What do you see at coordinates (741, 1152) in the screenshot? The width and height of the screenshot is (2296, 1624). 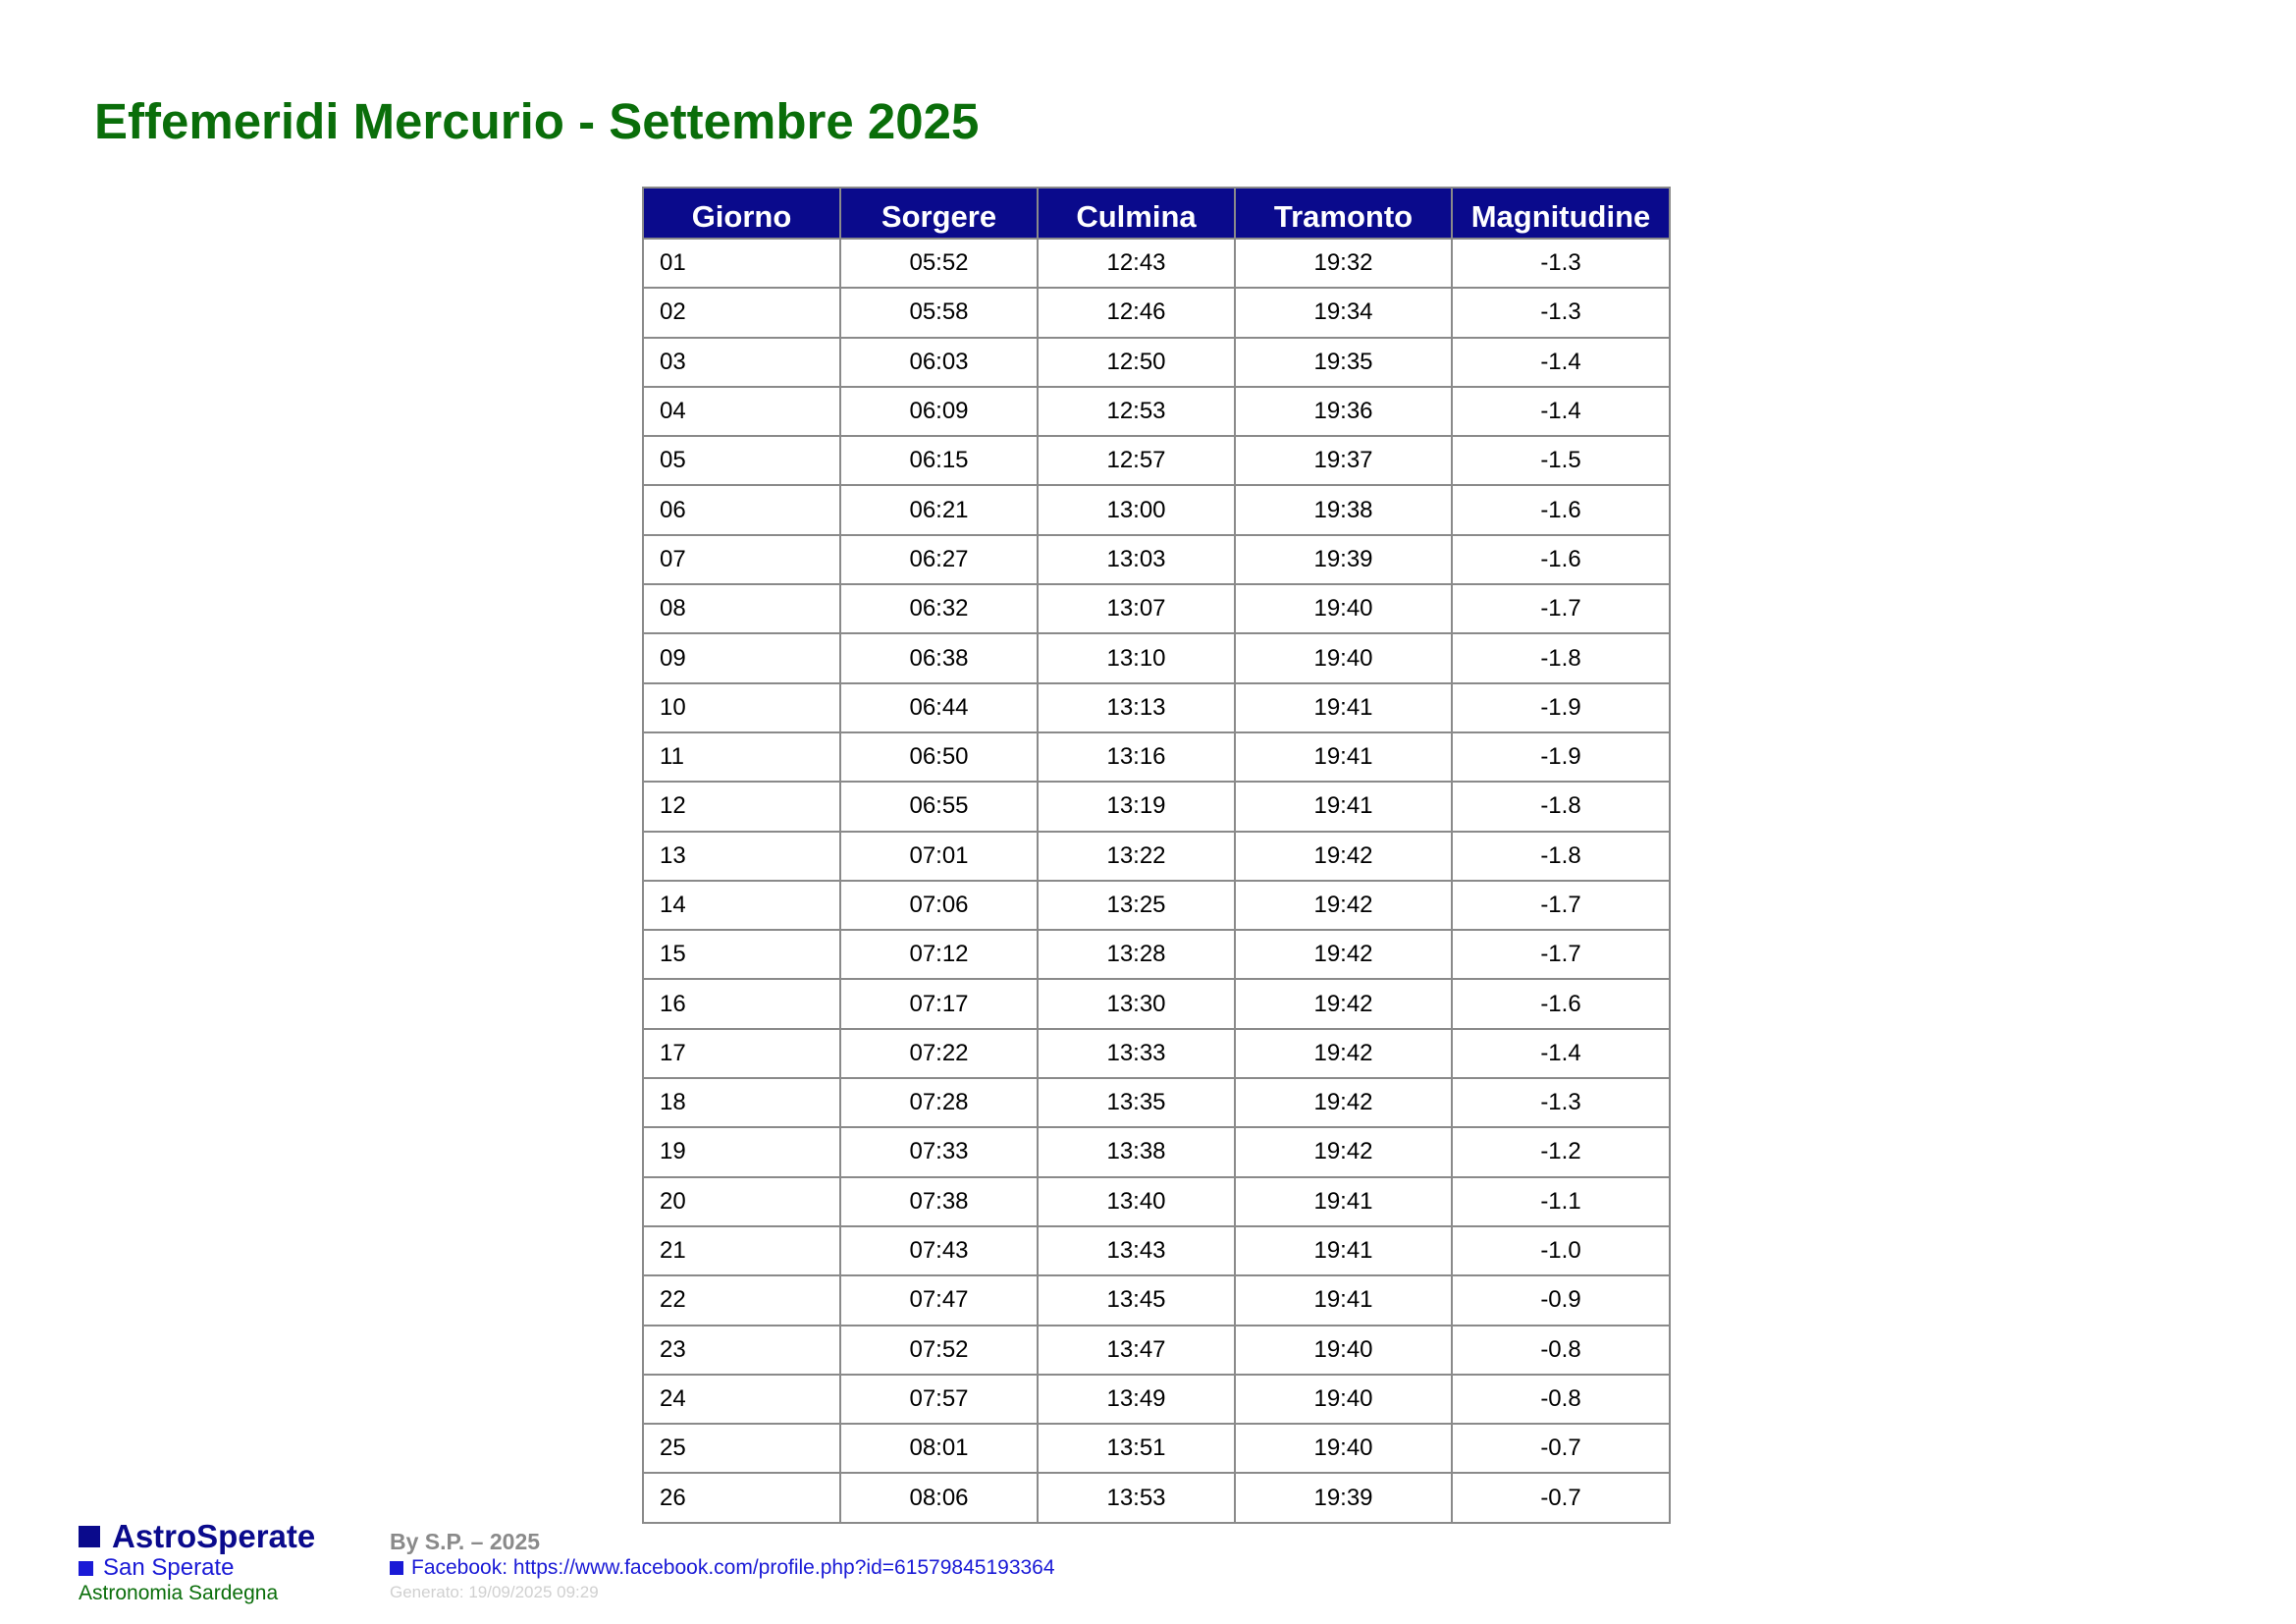 I see `day-cell: 19` at bounding box center [741, 1152].